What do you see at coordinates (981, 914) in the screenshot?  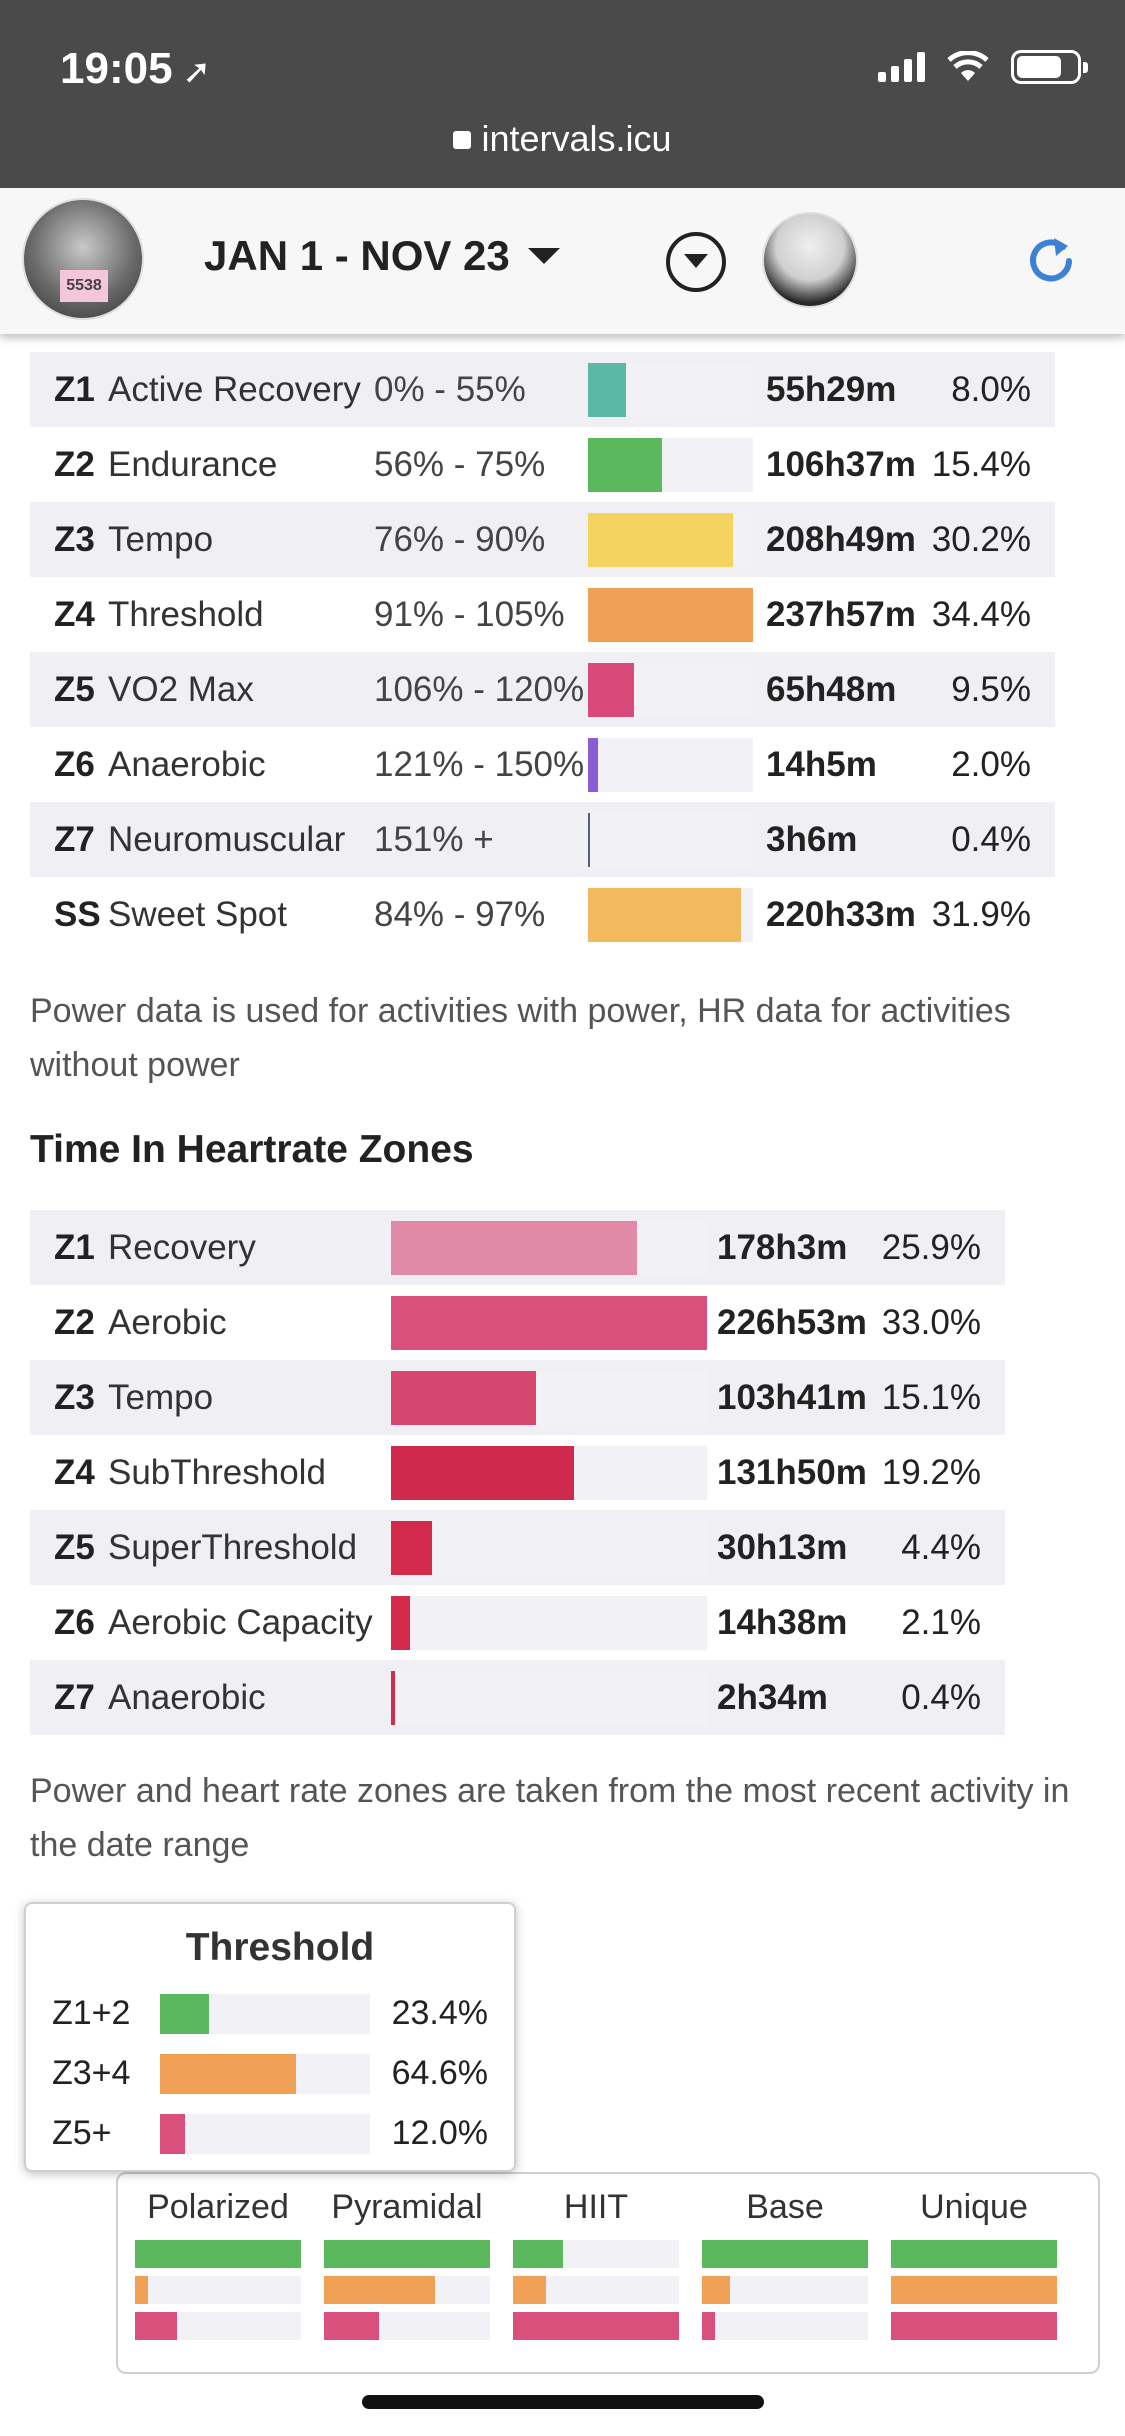 I see `zone-percent: 31.9%` at bounding box center [981, 914].